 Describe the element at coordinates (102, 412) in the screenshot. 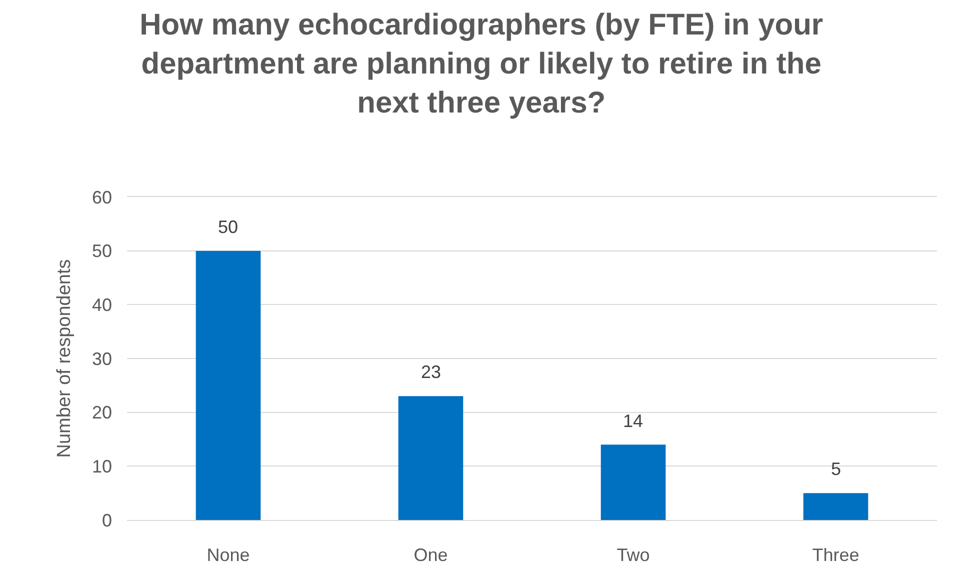

I see `y-tick-label: 20` at that location.